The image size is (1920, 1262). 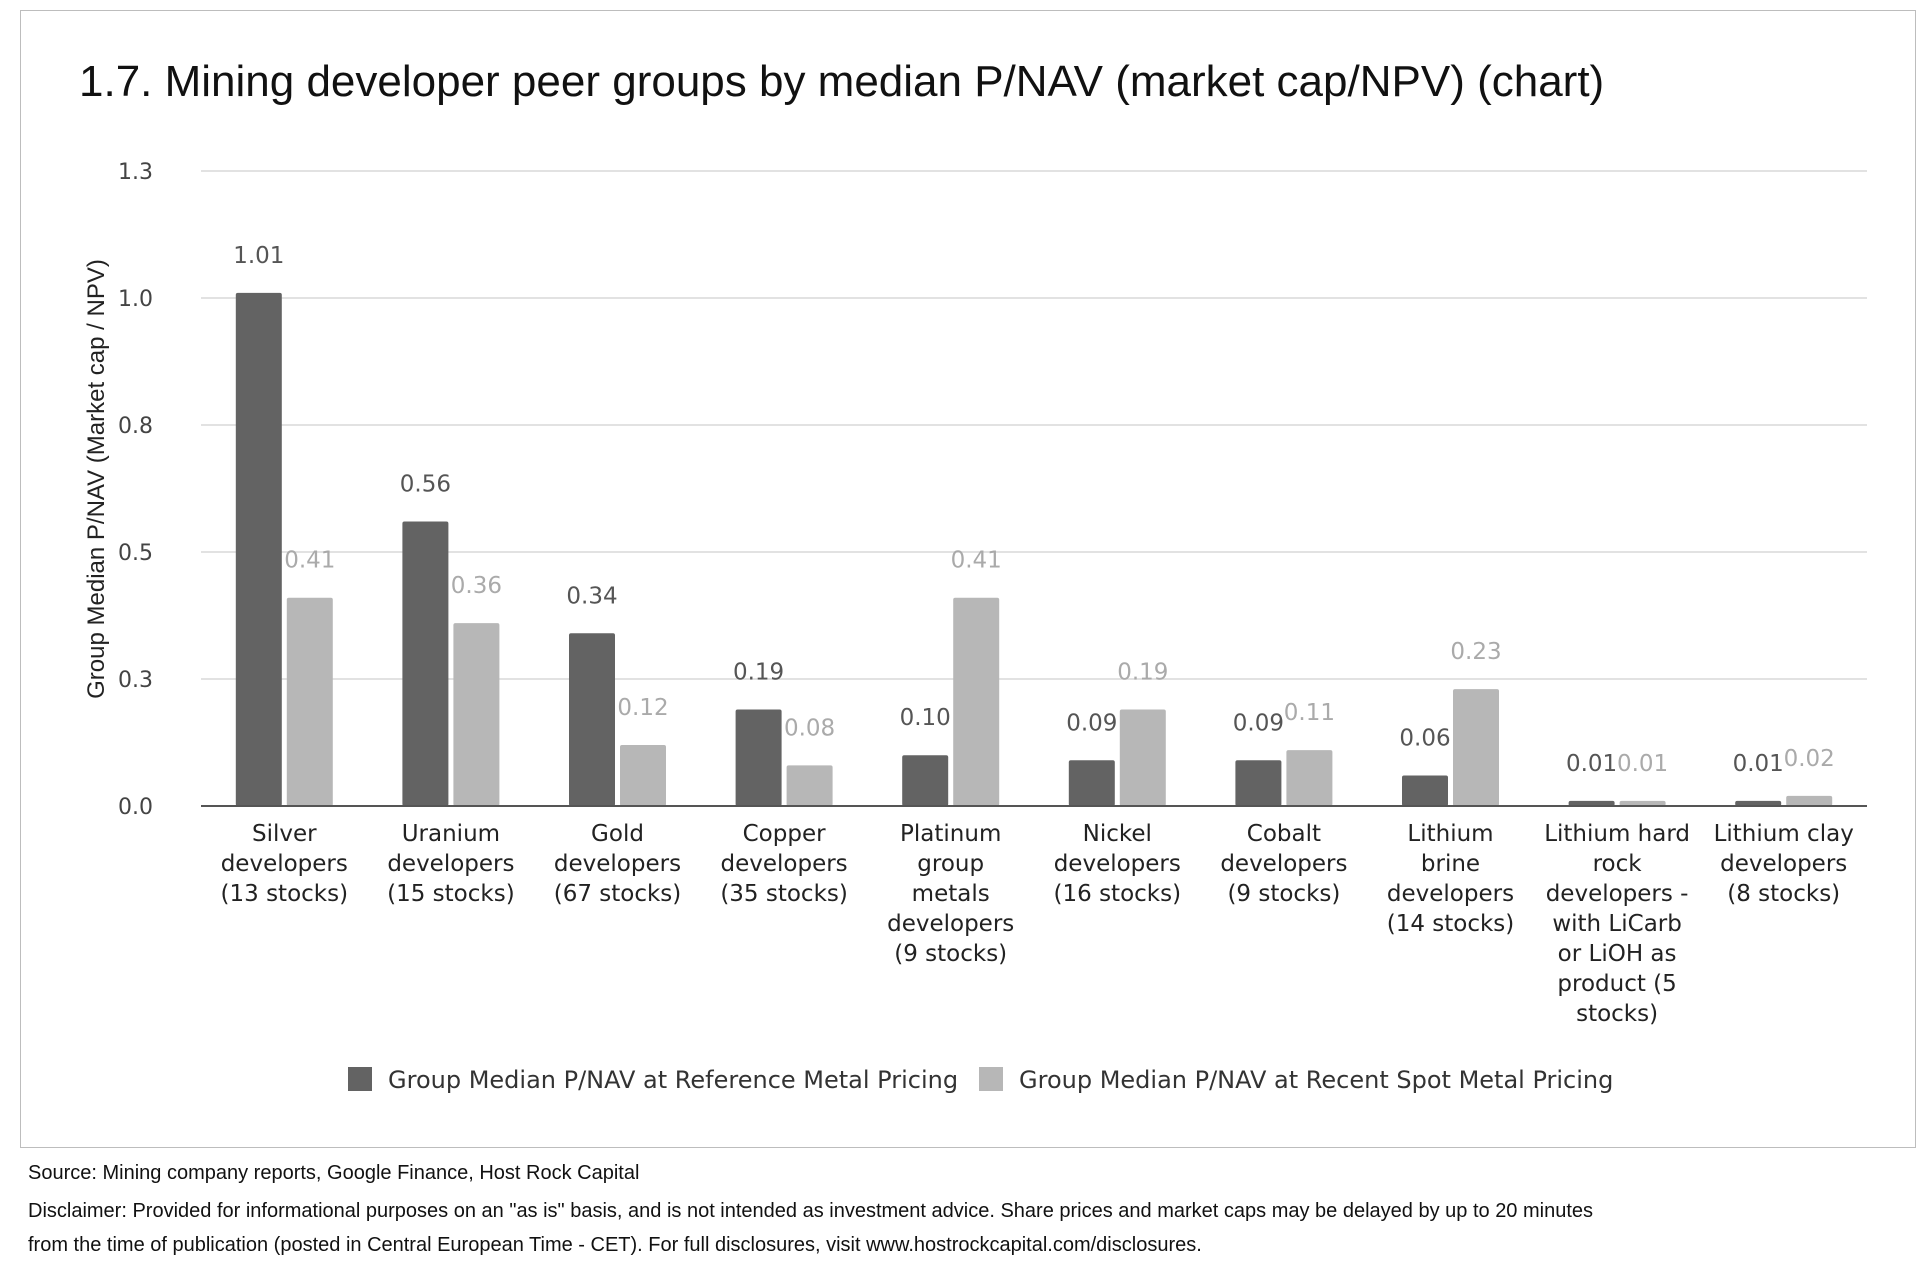 I want to click on data-label-reference: 0.56, so click(x=425, y=485).